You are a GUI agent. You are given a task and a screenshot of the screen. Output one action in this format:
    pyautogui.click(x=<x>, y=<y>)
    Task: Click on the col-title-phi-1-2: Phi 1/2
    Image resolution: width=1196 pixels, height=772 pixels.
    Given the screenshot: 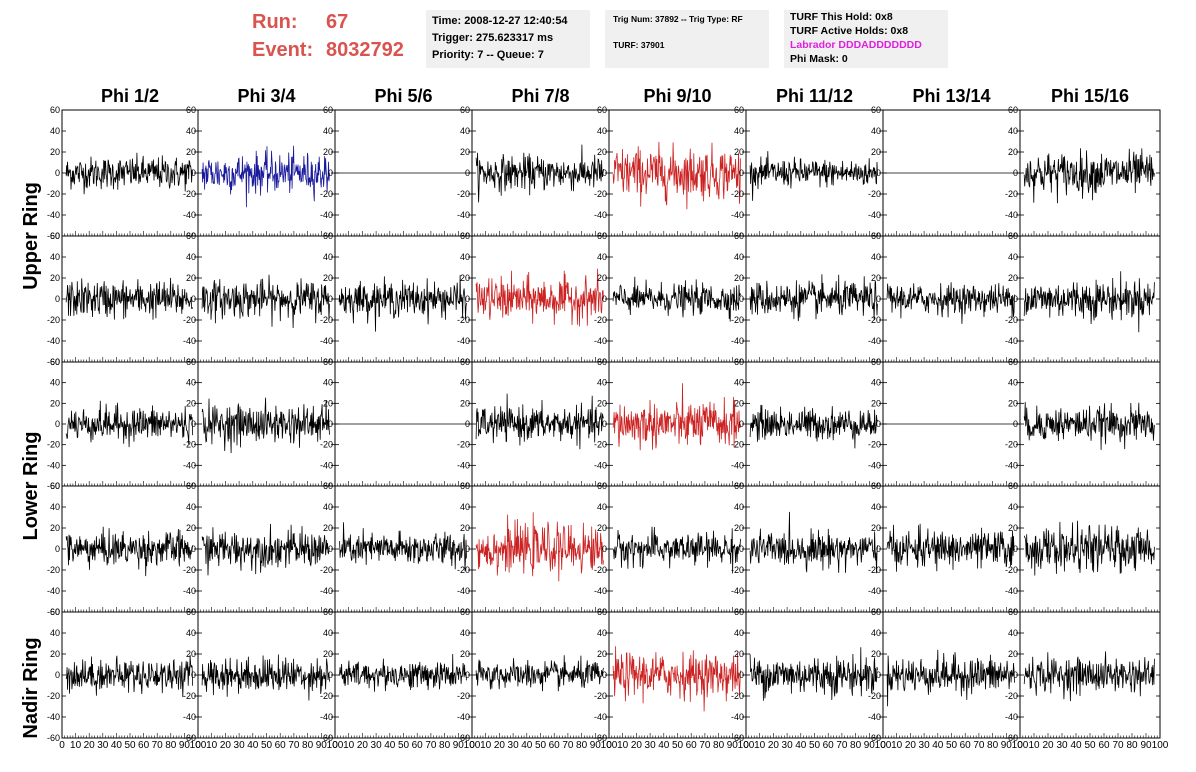 What is the action you would take?
    pyautogui.click(x=130, y=96)
    